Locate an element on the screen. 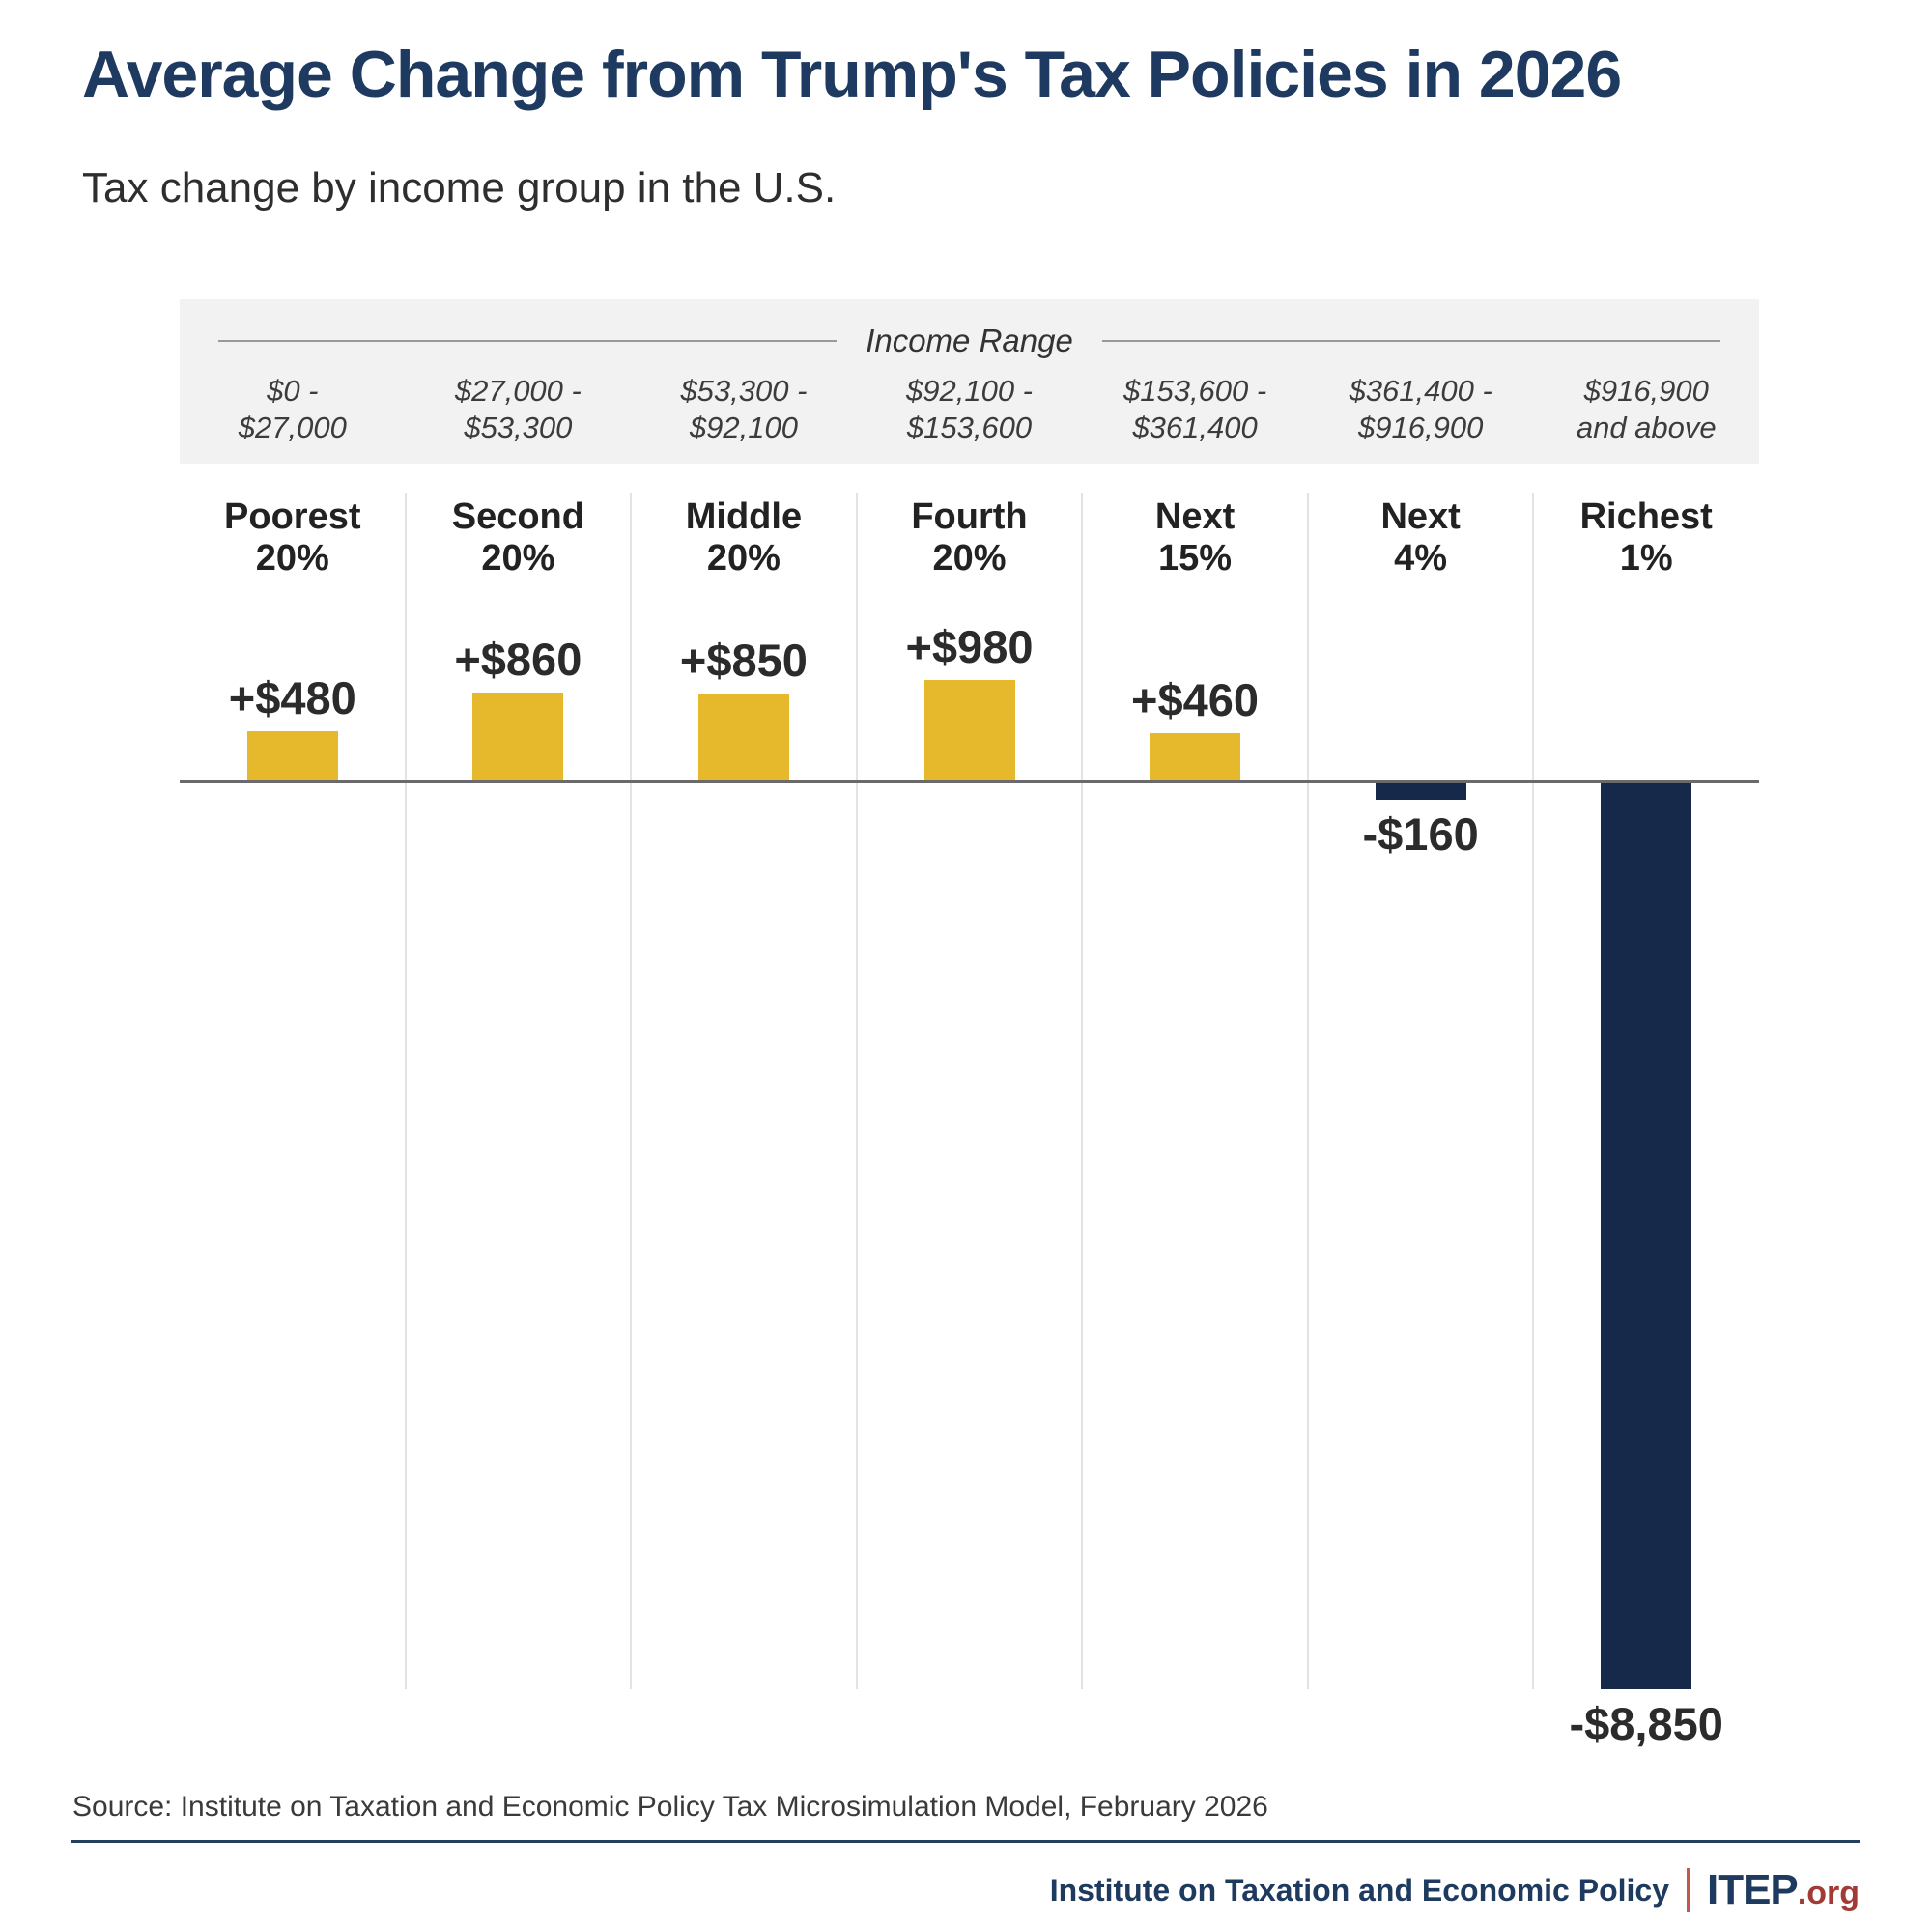 The height and width of the screenshot is (1925, 1932). income-range-cell: $361,400 - $916,900 is located at coordinates (1420, 409).